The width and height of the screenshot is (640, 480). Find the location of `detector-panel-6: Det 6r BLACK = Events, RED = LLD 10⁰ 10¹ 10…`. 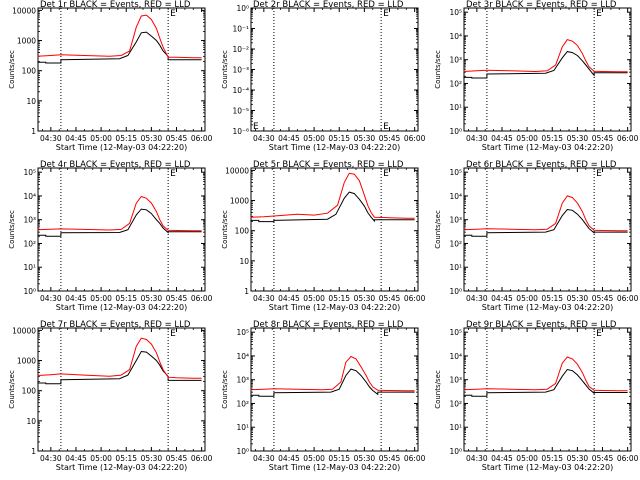

detector-panel-6: Det 6r BLACK = Events, RED = LLD 10⁰ 10¹ 10… is located at coordinates (536, 236).